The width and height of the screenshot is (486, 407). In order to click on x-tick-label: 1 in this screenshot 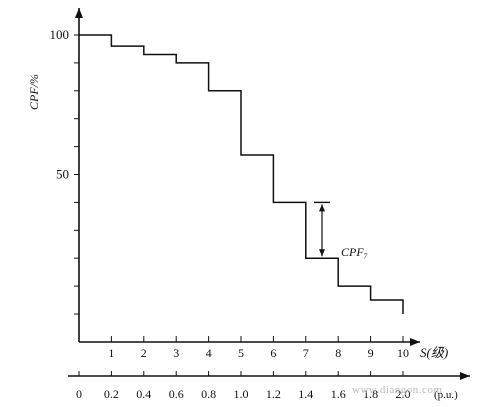, I will do `click(111, 353)`.